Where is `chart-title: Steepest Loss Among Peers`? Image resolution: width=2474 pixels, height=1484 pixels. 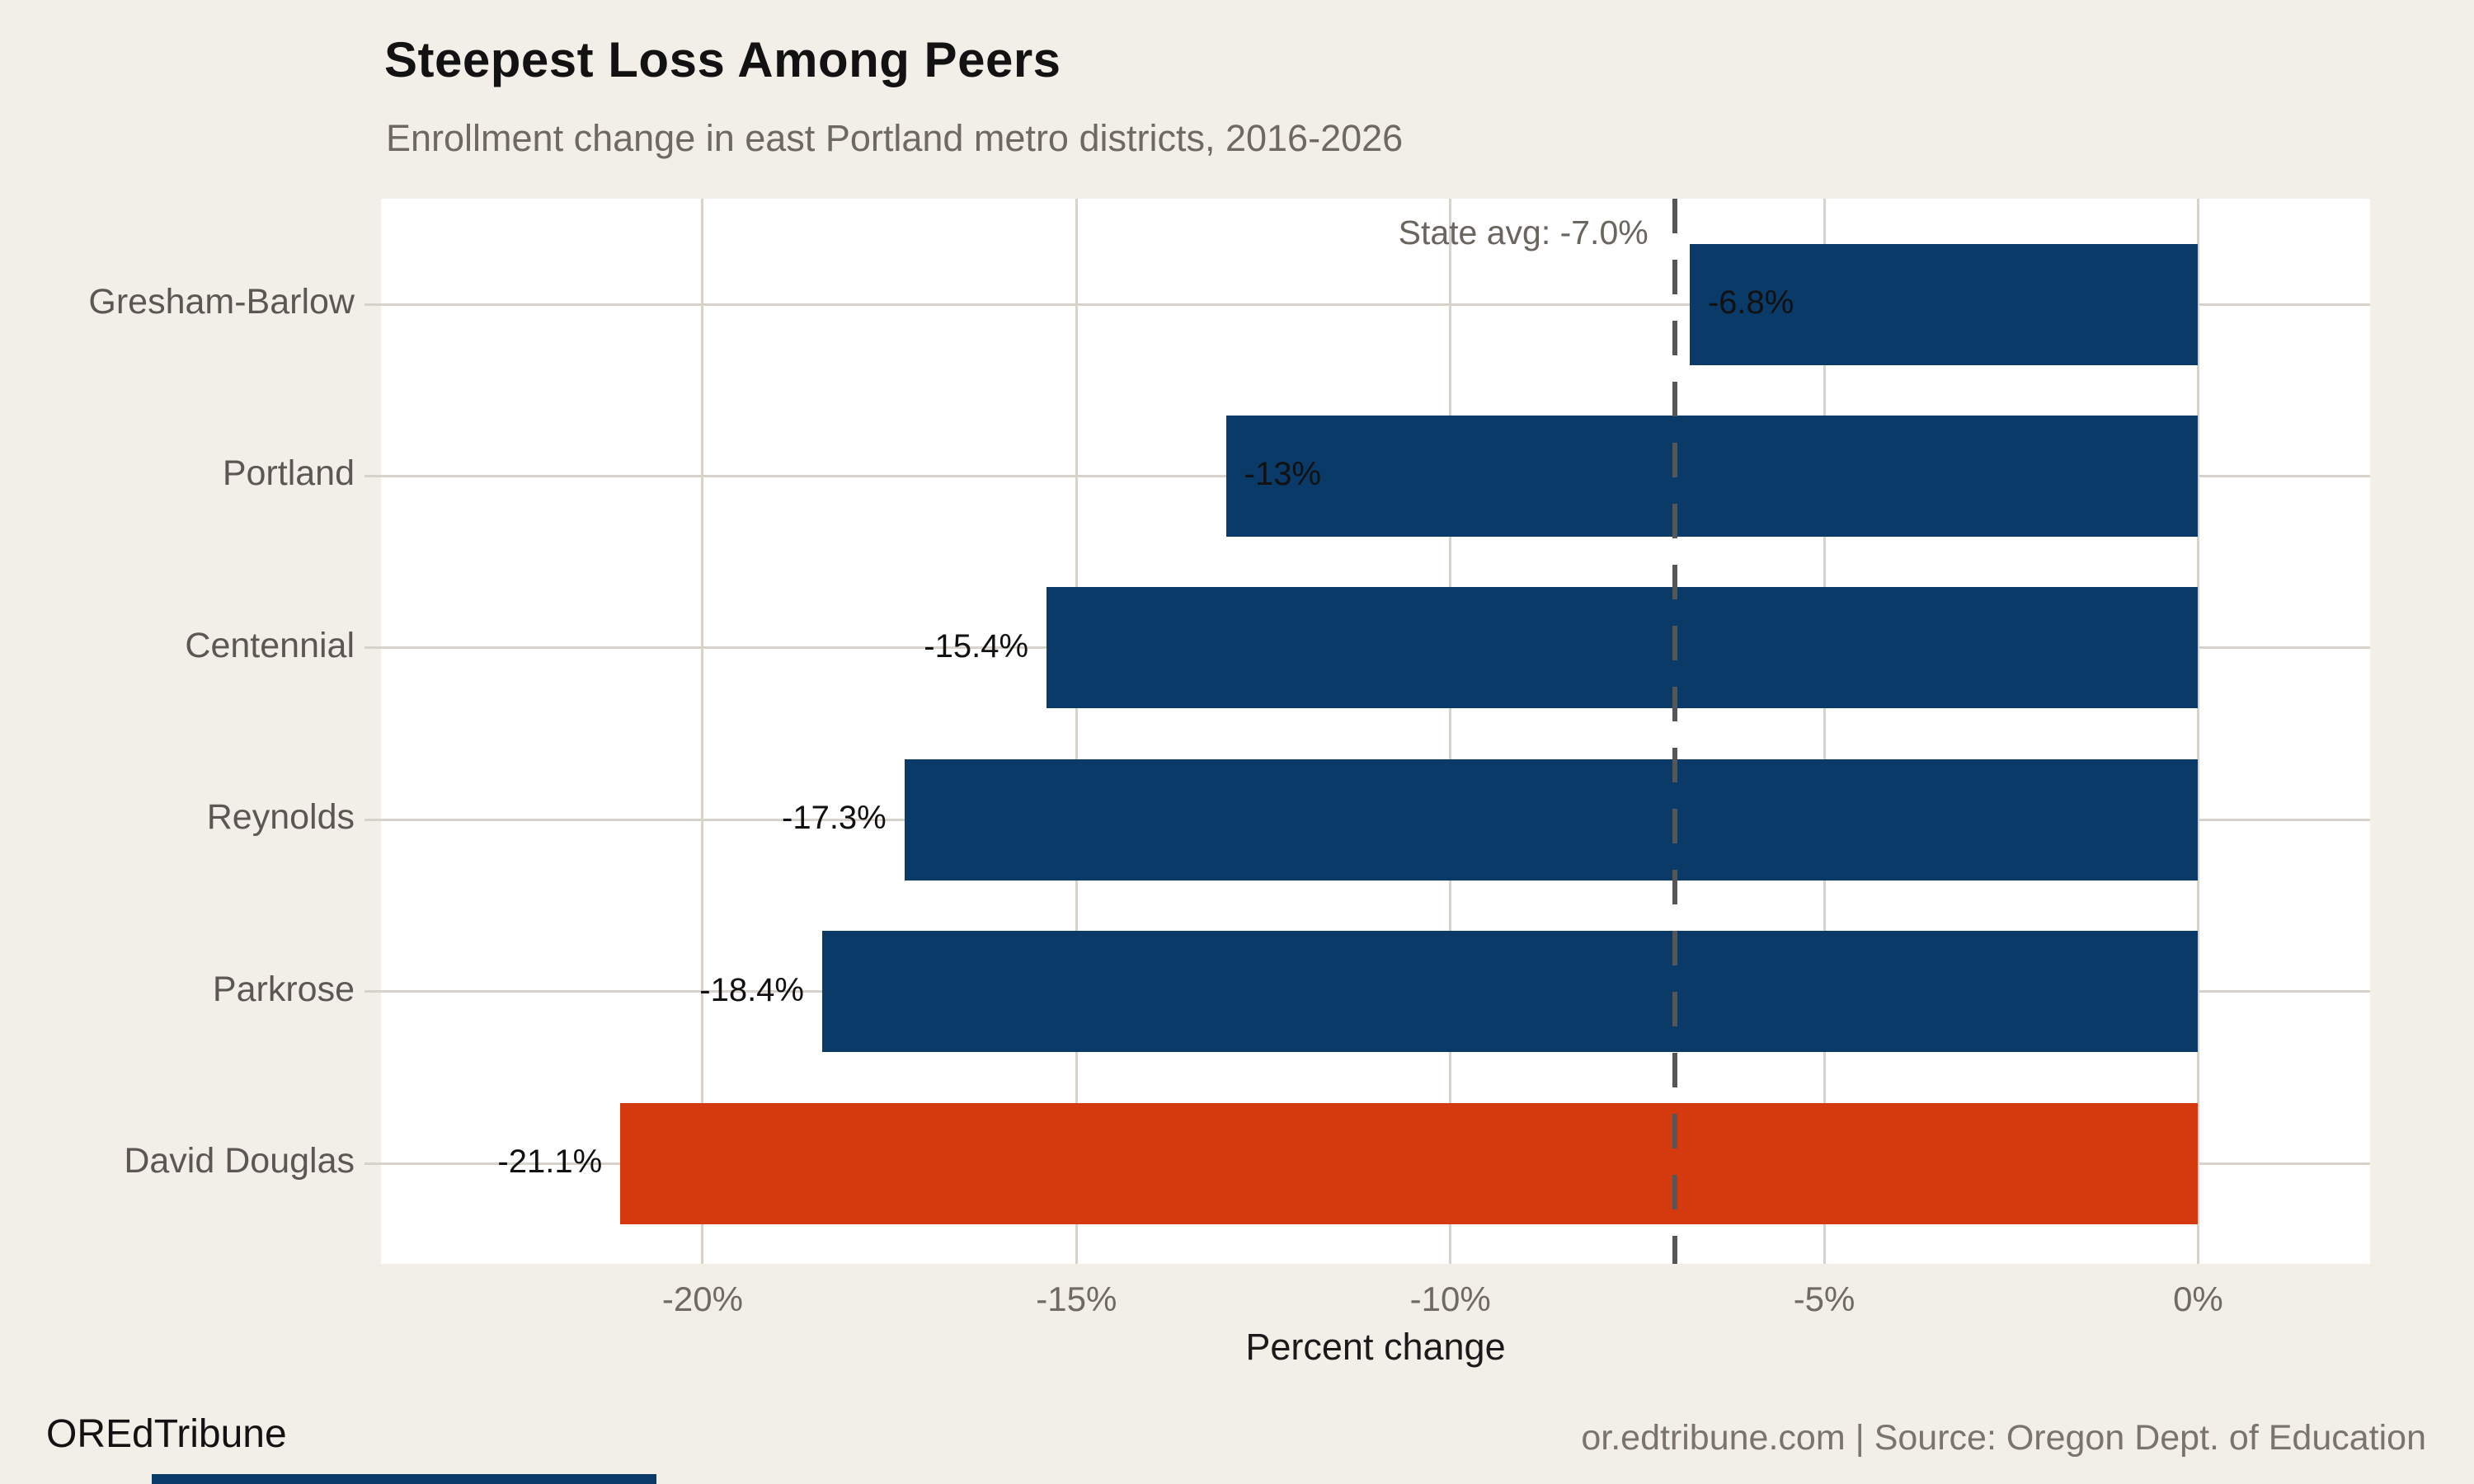
chart-title: Steepest Loss Among Peers is located at coordinates (722, 59).